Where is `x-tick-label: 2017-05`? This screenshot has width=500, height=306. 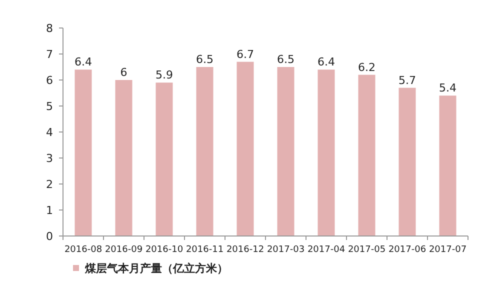
x-tick-label: 2017-05 is located at coordinates (367, 250).